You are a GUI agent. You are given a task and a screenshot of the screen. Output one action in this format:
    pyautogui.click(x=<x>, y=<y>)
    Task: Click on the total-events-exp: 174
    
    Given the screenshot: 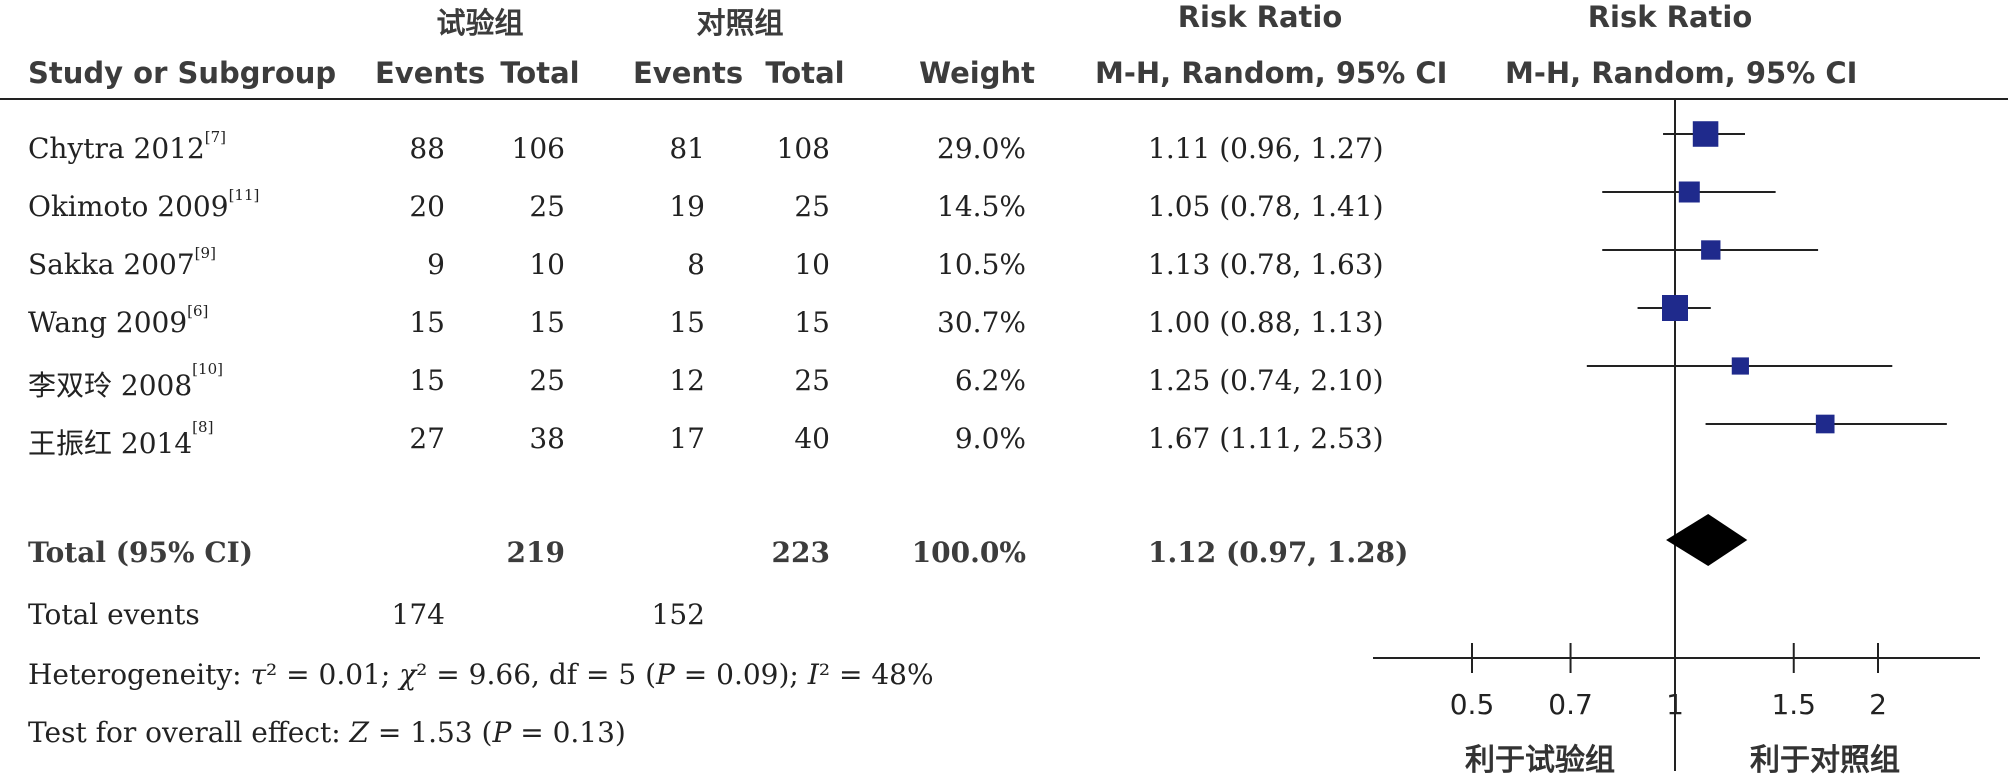 What is the action you would take?
    pyautogui.click(x=418, y=614)
    